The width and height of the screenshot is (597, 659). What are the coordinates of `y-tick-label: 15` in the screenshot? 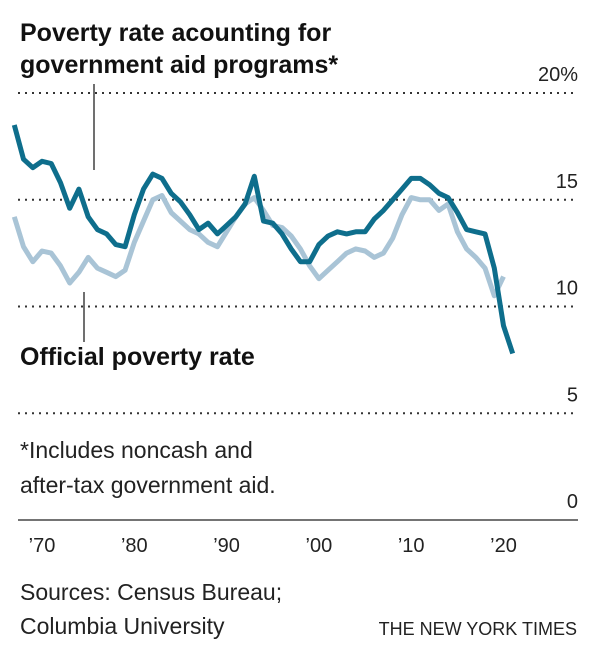 It's located at (567, 182).